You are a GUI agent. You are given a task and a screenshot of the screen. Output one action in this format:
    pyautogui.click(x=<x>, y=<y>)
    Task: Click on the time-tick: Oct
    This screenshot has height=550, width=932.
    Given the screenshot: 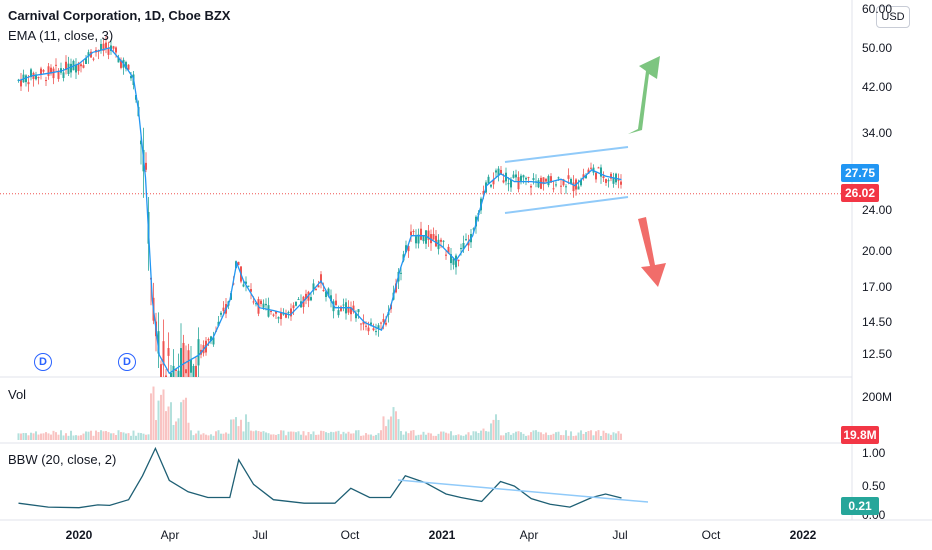 What is the action you would take?
    pyautogui.click(x=350, y=535)
    